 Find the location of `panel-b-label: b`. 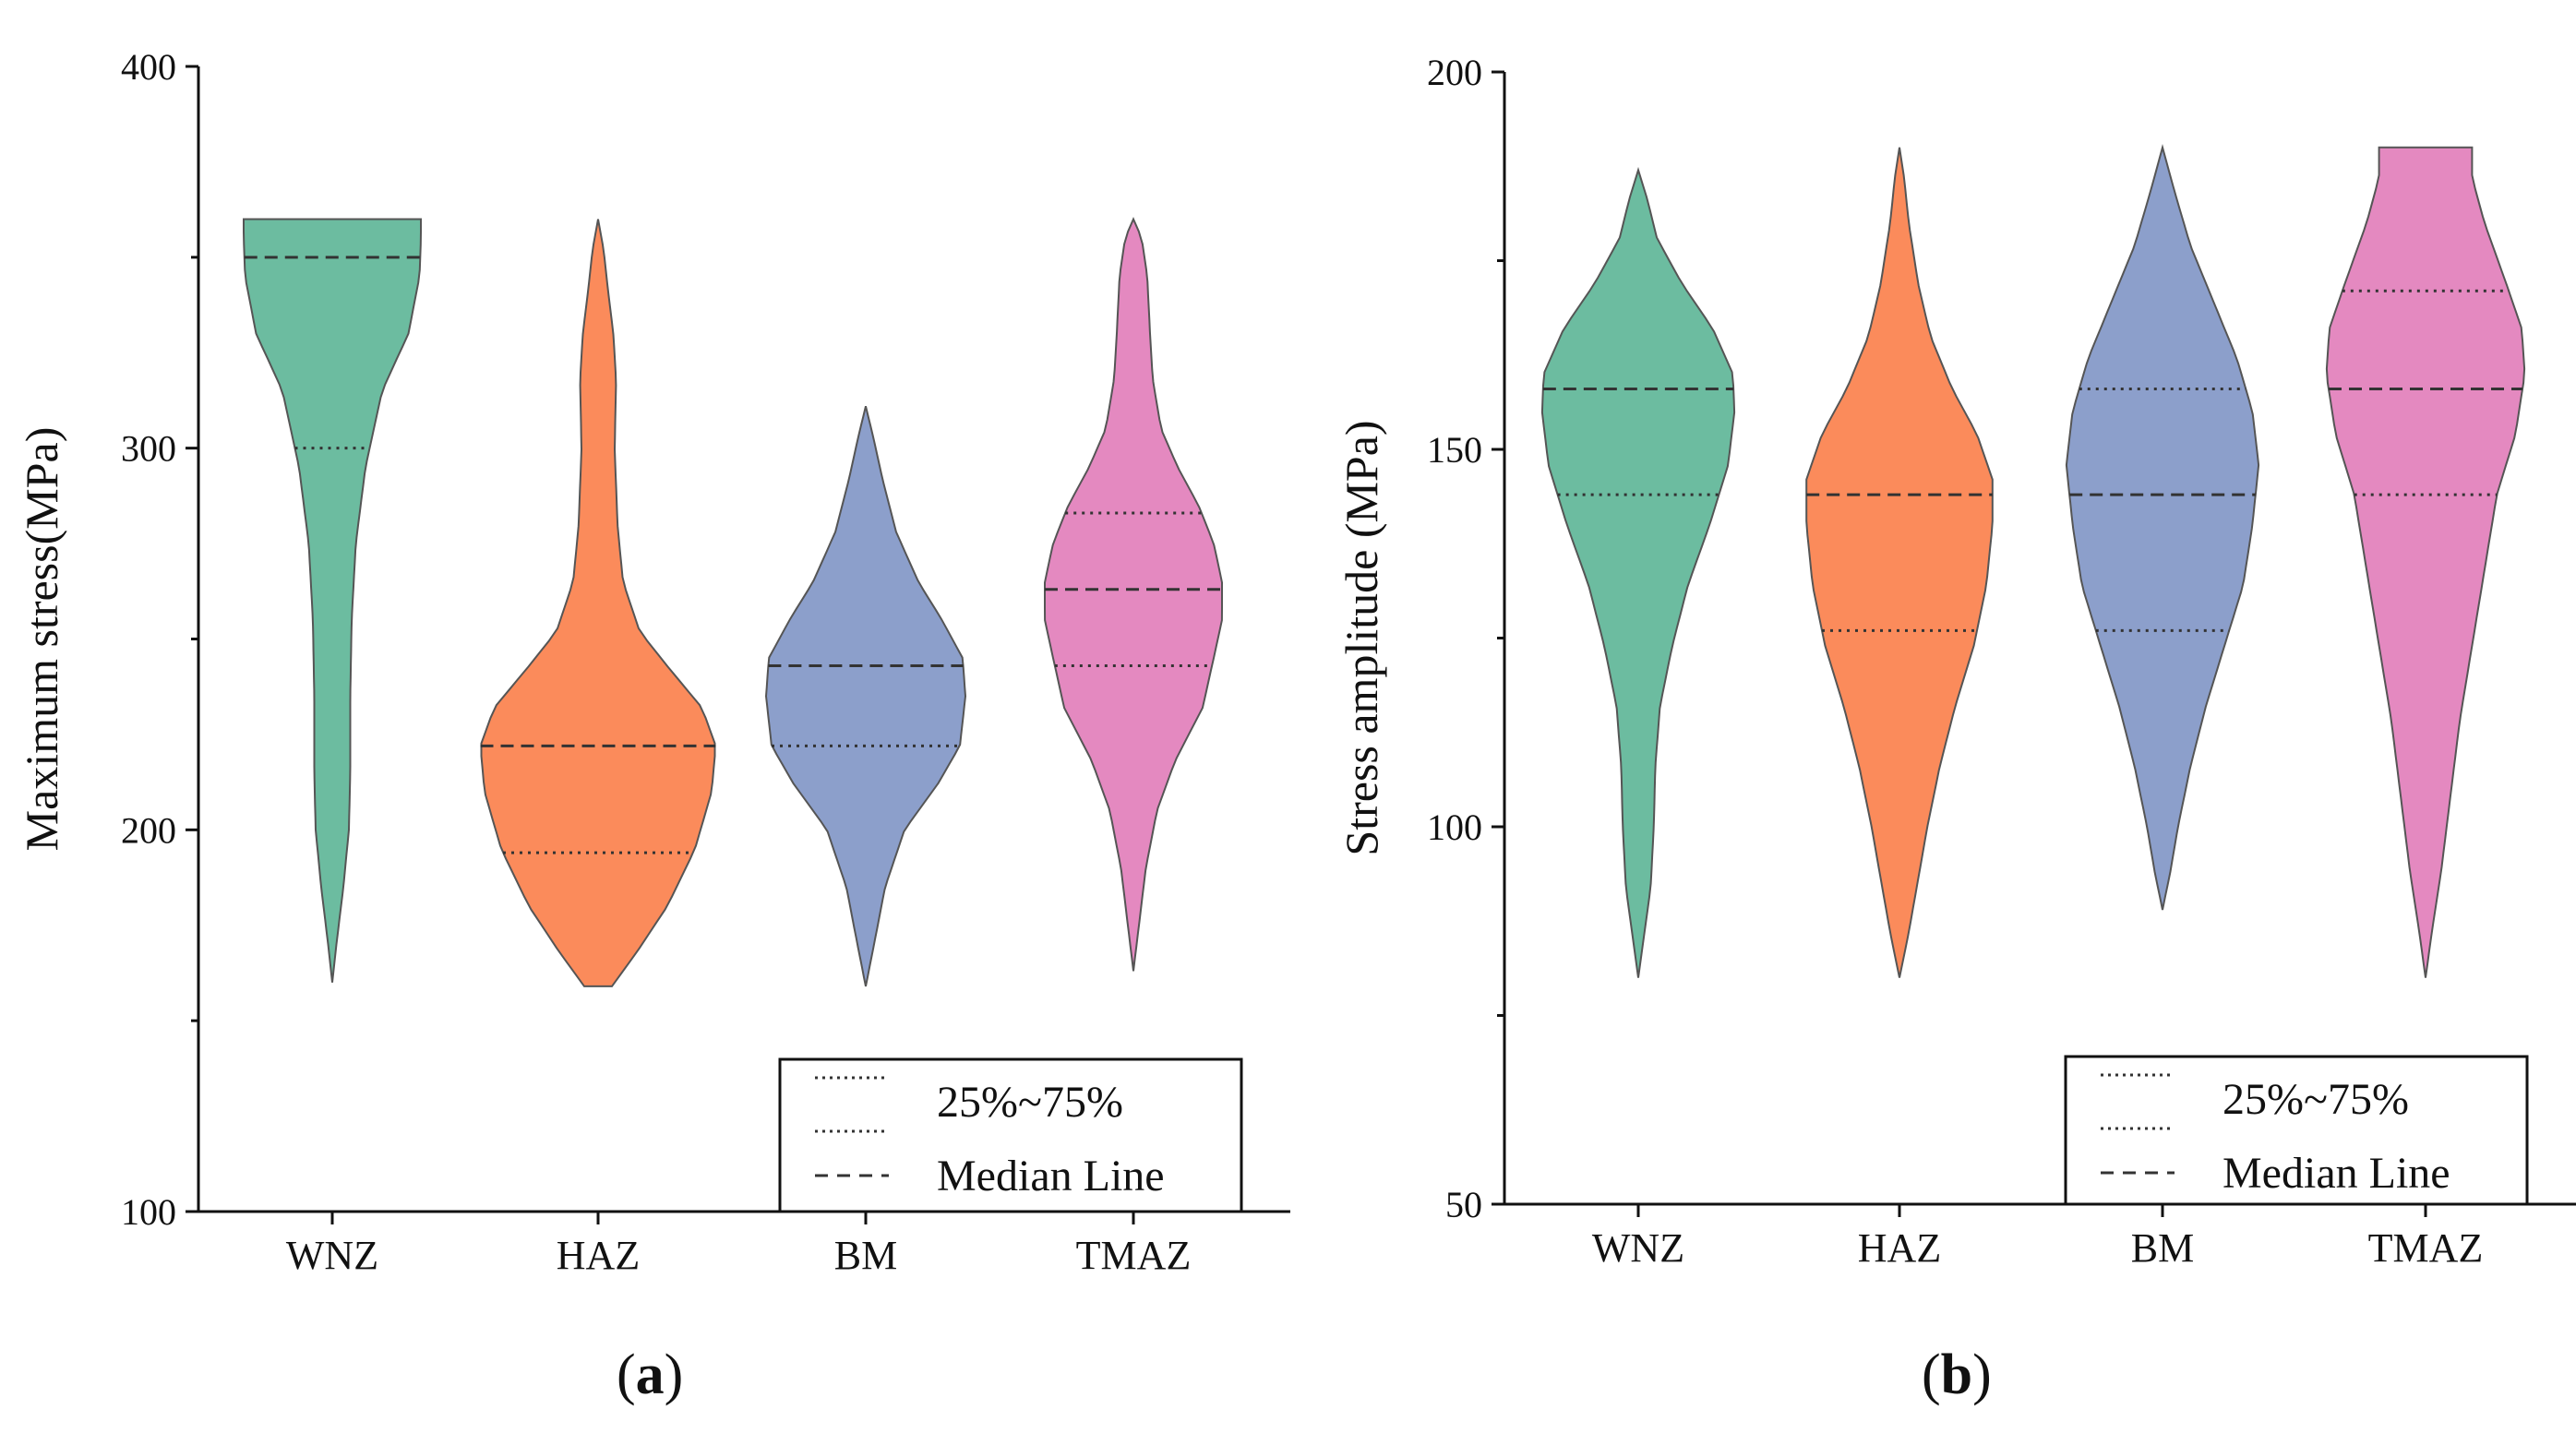

panel-b-label: b is located at coordinates (1957, 1374).